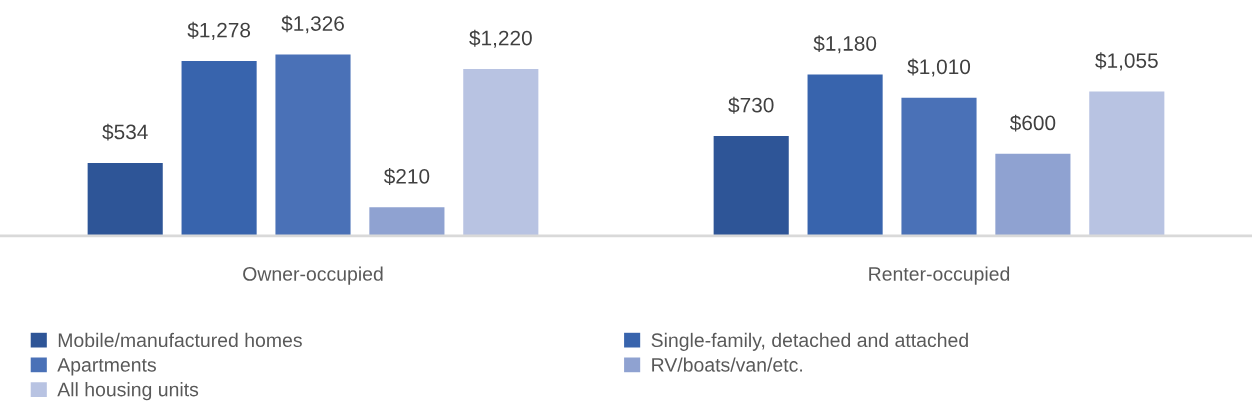 The image size is (1252, 414). I want to click on legend-label: Mobile/manufactured homes, so click(180, 340).